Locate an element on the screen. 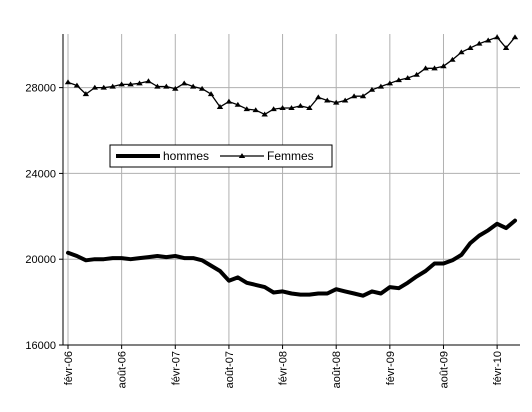 The height and width of the screenshot is (412, 532). x-tick-label: févr-07 is located at coordinates (176, 368).